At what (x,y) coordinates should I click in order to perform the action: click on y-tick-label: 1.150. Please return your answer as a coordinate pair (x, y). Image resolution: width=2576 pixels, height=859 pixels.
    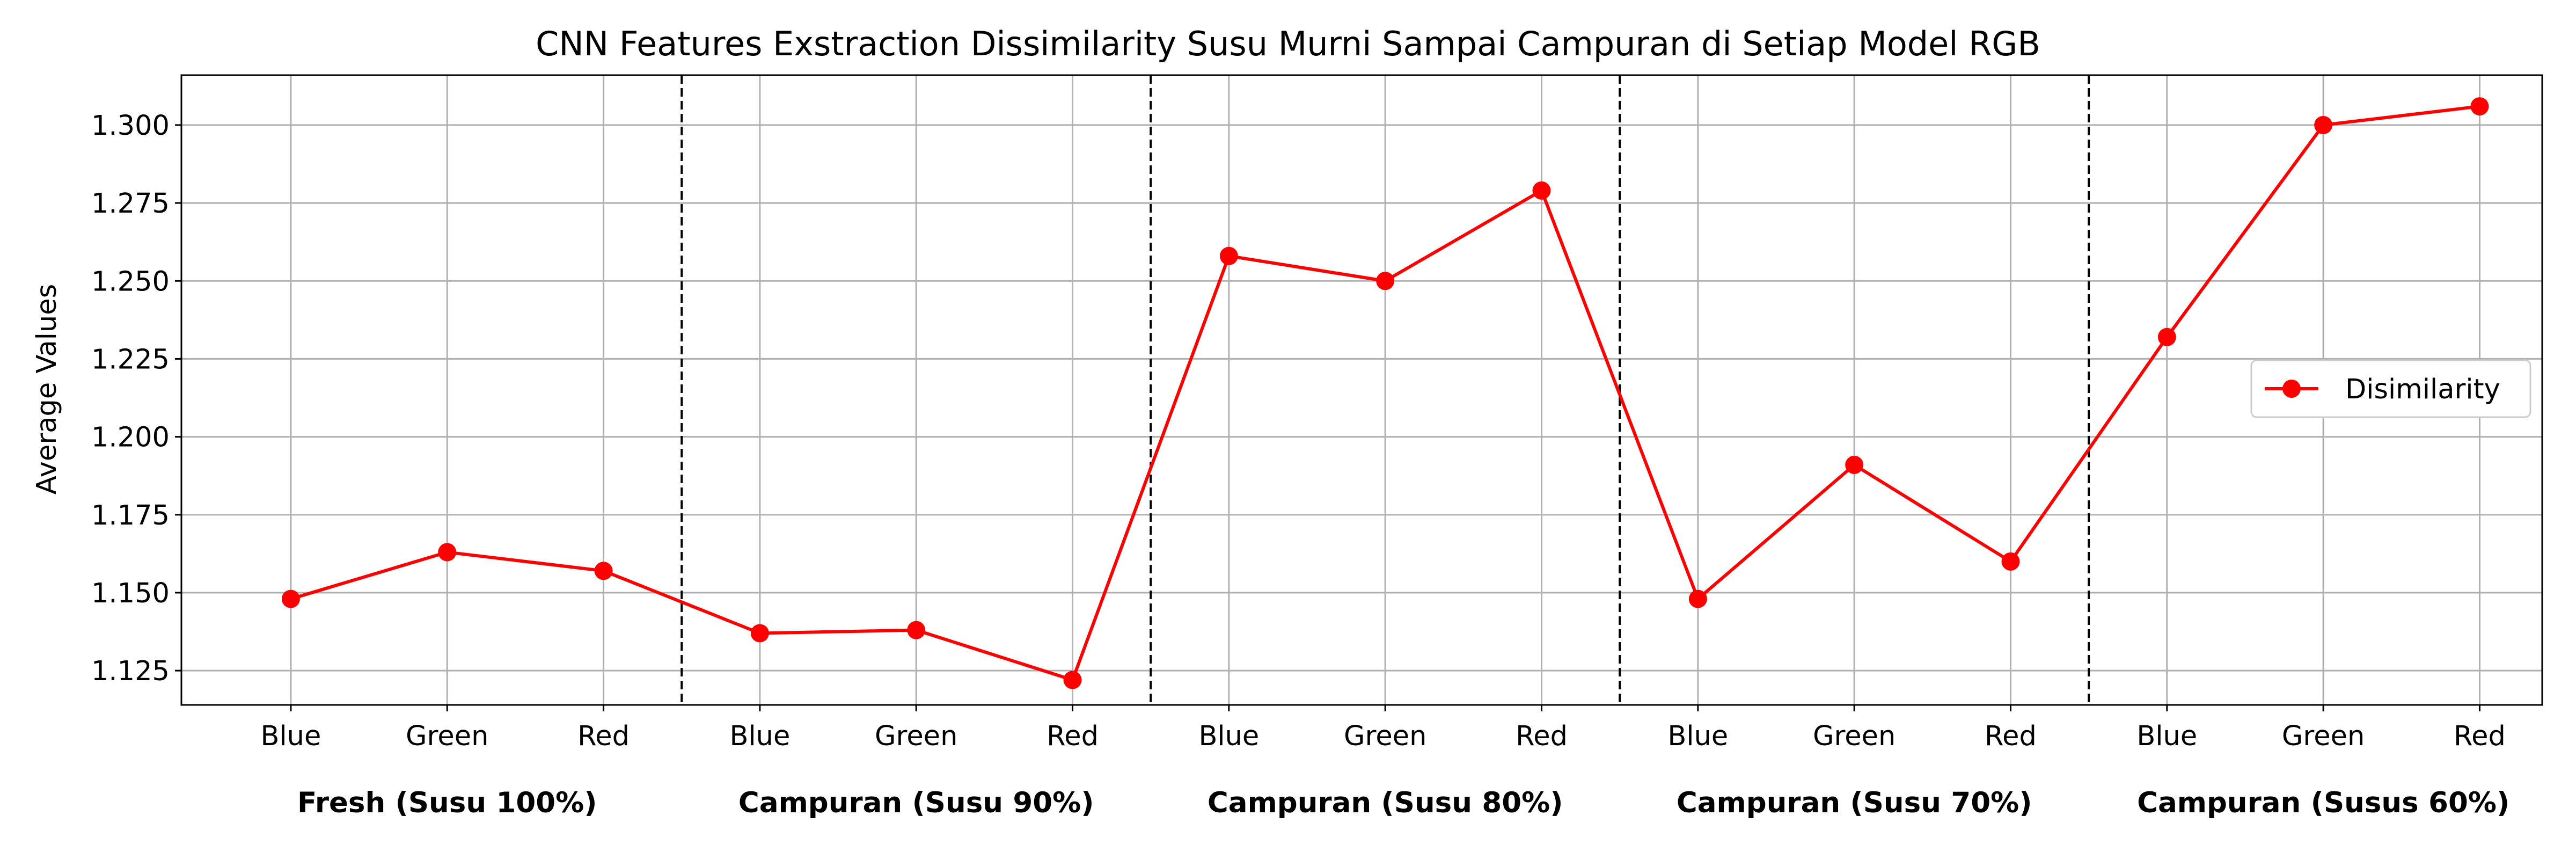
    Looking at the image, I should click on (130, 593).